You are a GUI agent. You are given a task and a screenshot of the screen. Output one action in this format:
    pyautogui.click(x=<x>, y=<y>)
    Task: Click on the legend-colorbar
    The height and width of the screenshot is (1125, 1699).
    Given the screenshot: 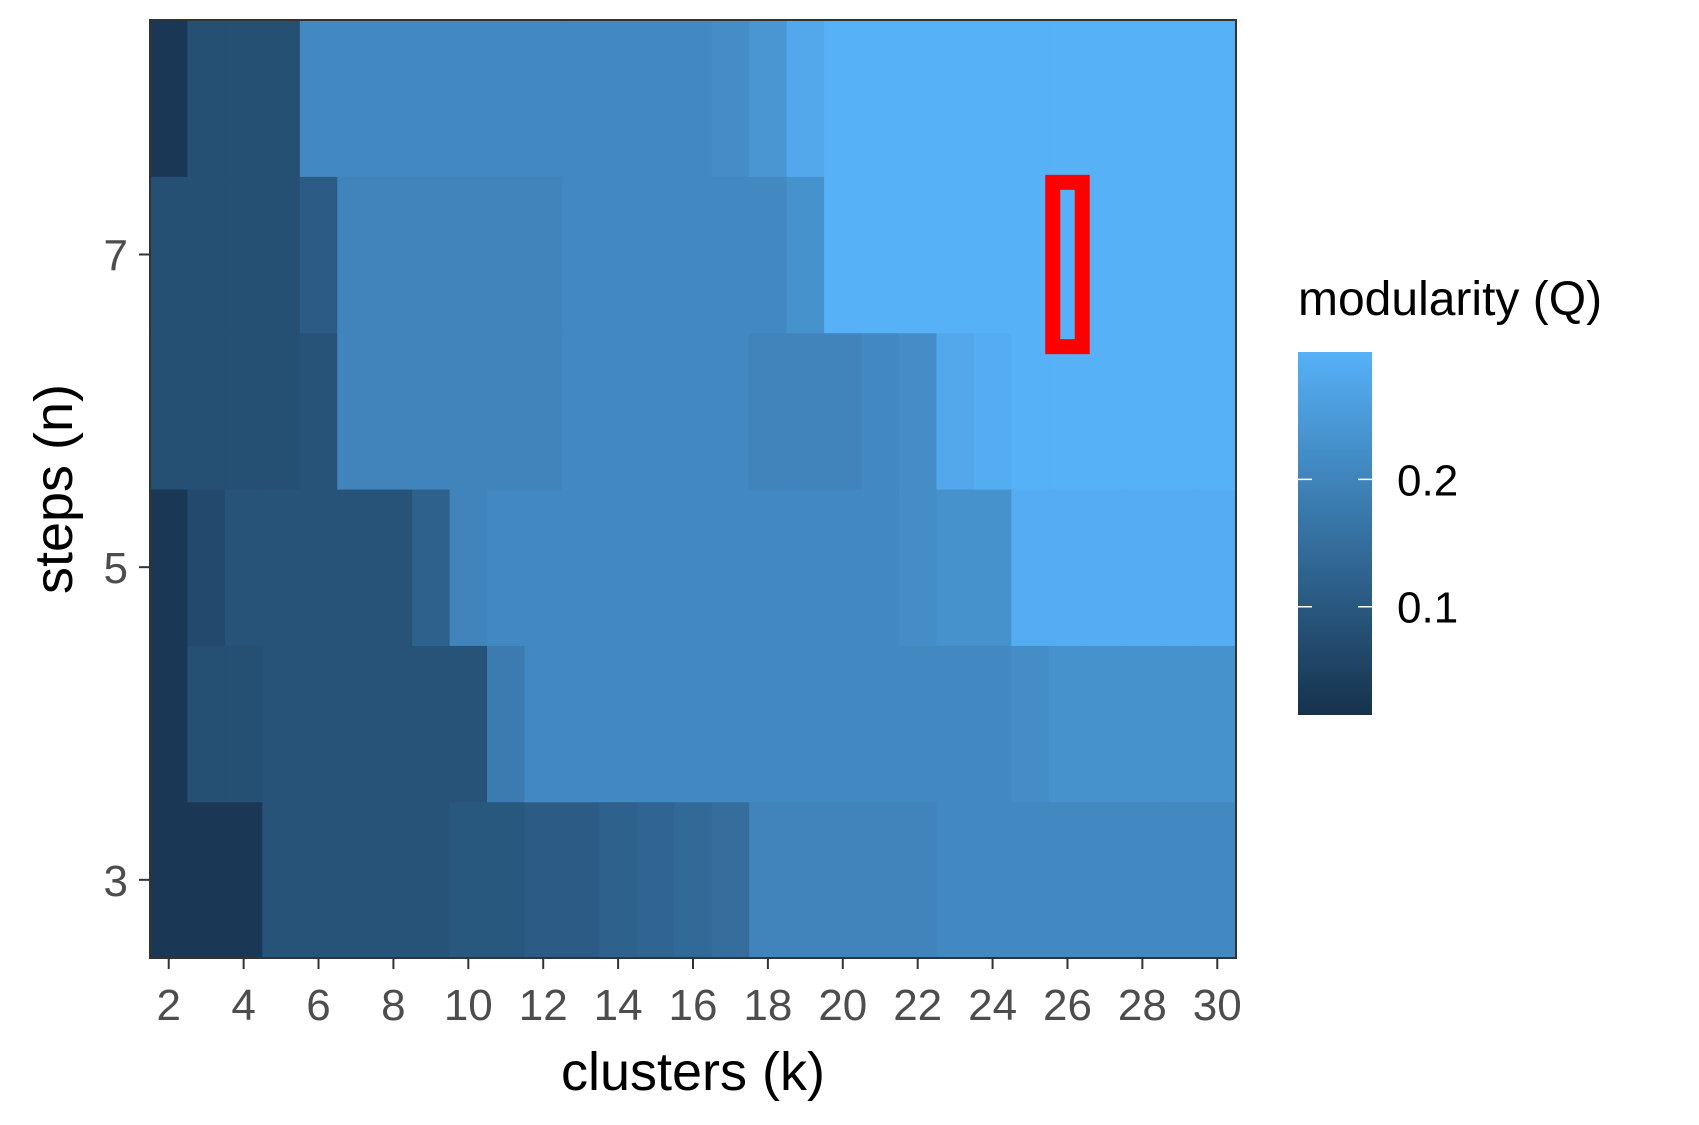 What is the action you would take?
    pyautogui.click(x=1335, y=533)
    